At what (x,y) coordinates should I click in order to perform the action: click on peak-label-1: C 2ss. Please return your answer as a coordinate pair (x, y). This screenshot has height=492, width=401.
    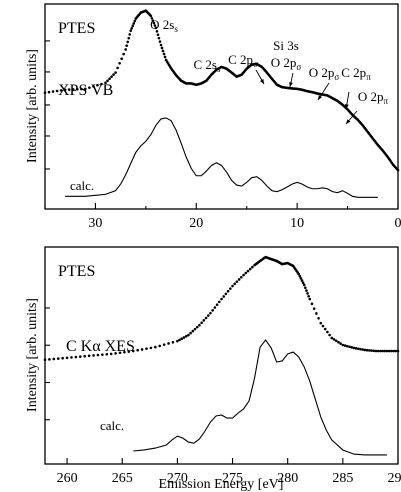
    Looking at the image, I should click on (207, 65).